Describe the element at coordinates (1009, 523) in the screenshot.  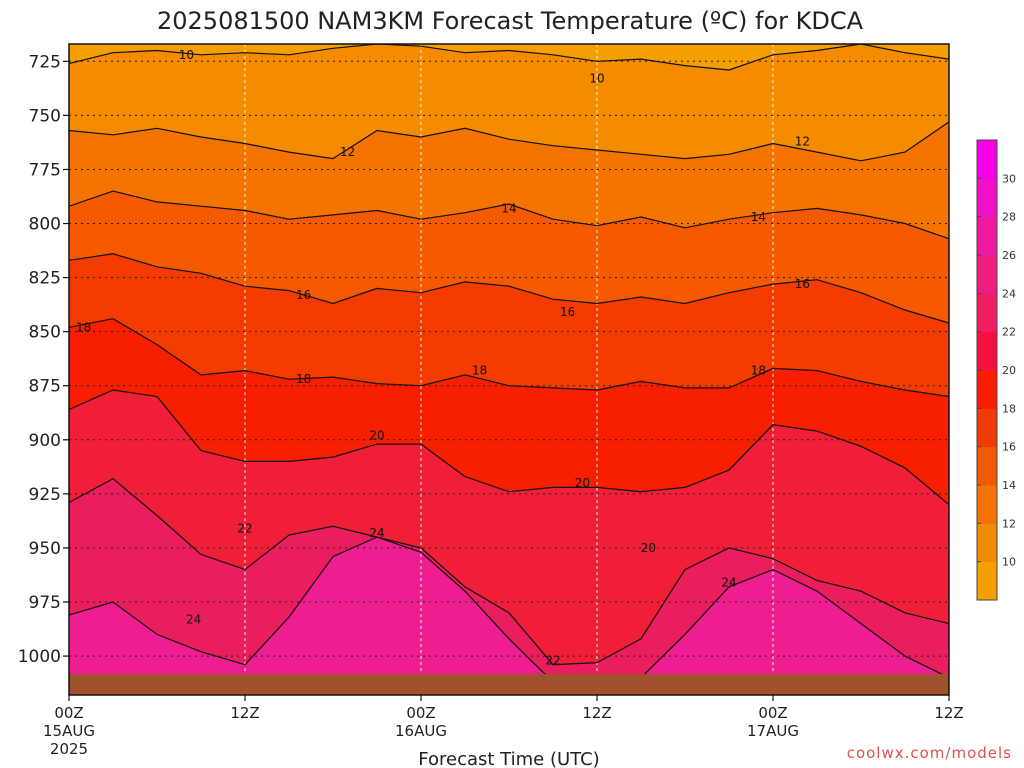
I see `colorbar-label: 12` at that location.